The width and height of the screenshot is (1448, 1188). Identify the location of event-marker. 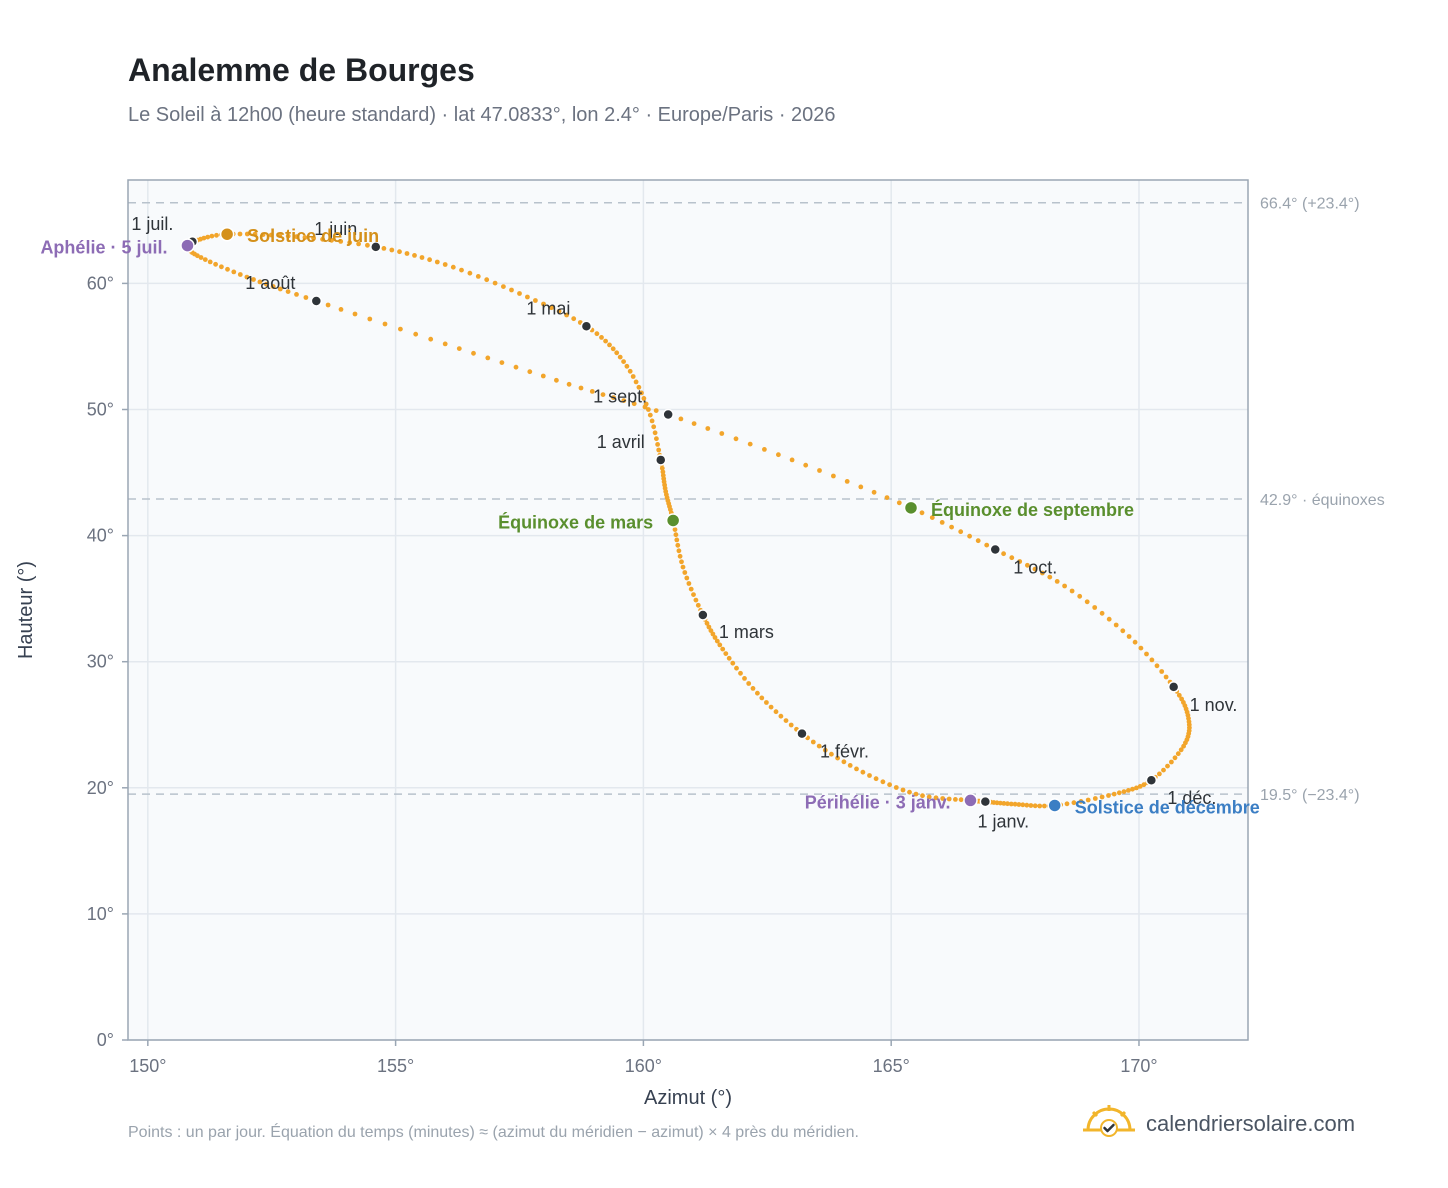
(970, 800).